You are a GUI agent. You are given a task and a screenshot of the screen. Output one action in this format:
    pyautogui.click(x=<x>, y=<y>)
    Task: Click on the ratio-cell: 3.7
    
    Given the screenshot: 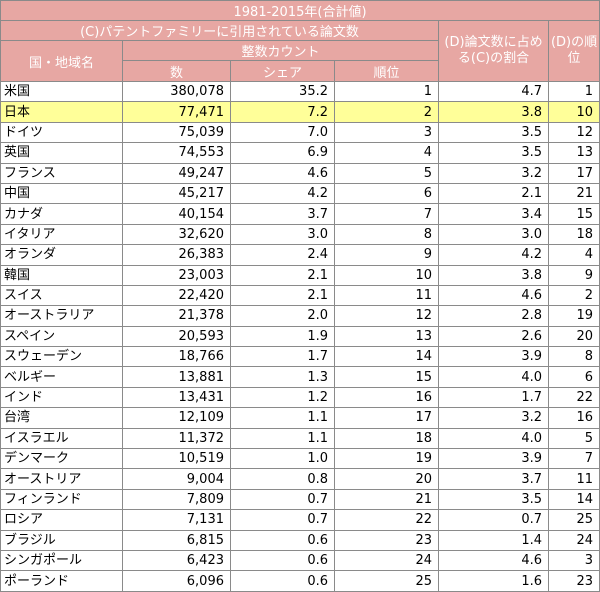 What is the action you would take?
    pyautogui.click(x=493, y=479)
    